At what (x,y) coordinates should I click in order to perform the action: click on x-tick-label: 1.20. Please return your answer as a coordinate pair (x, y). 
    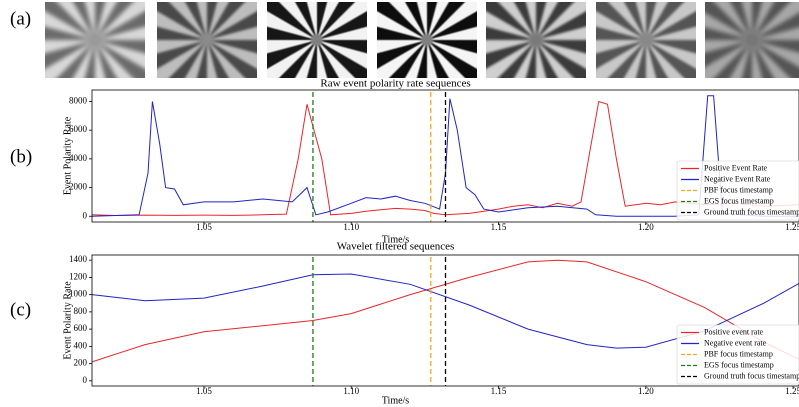
    Looking at the image, I should click on (646, 227).